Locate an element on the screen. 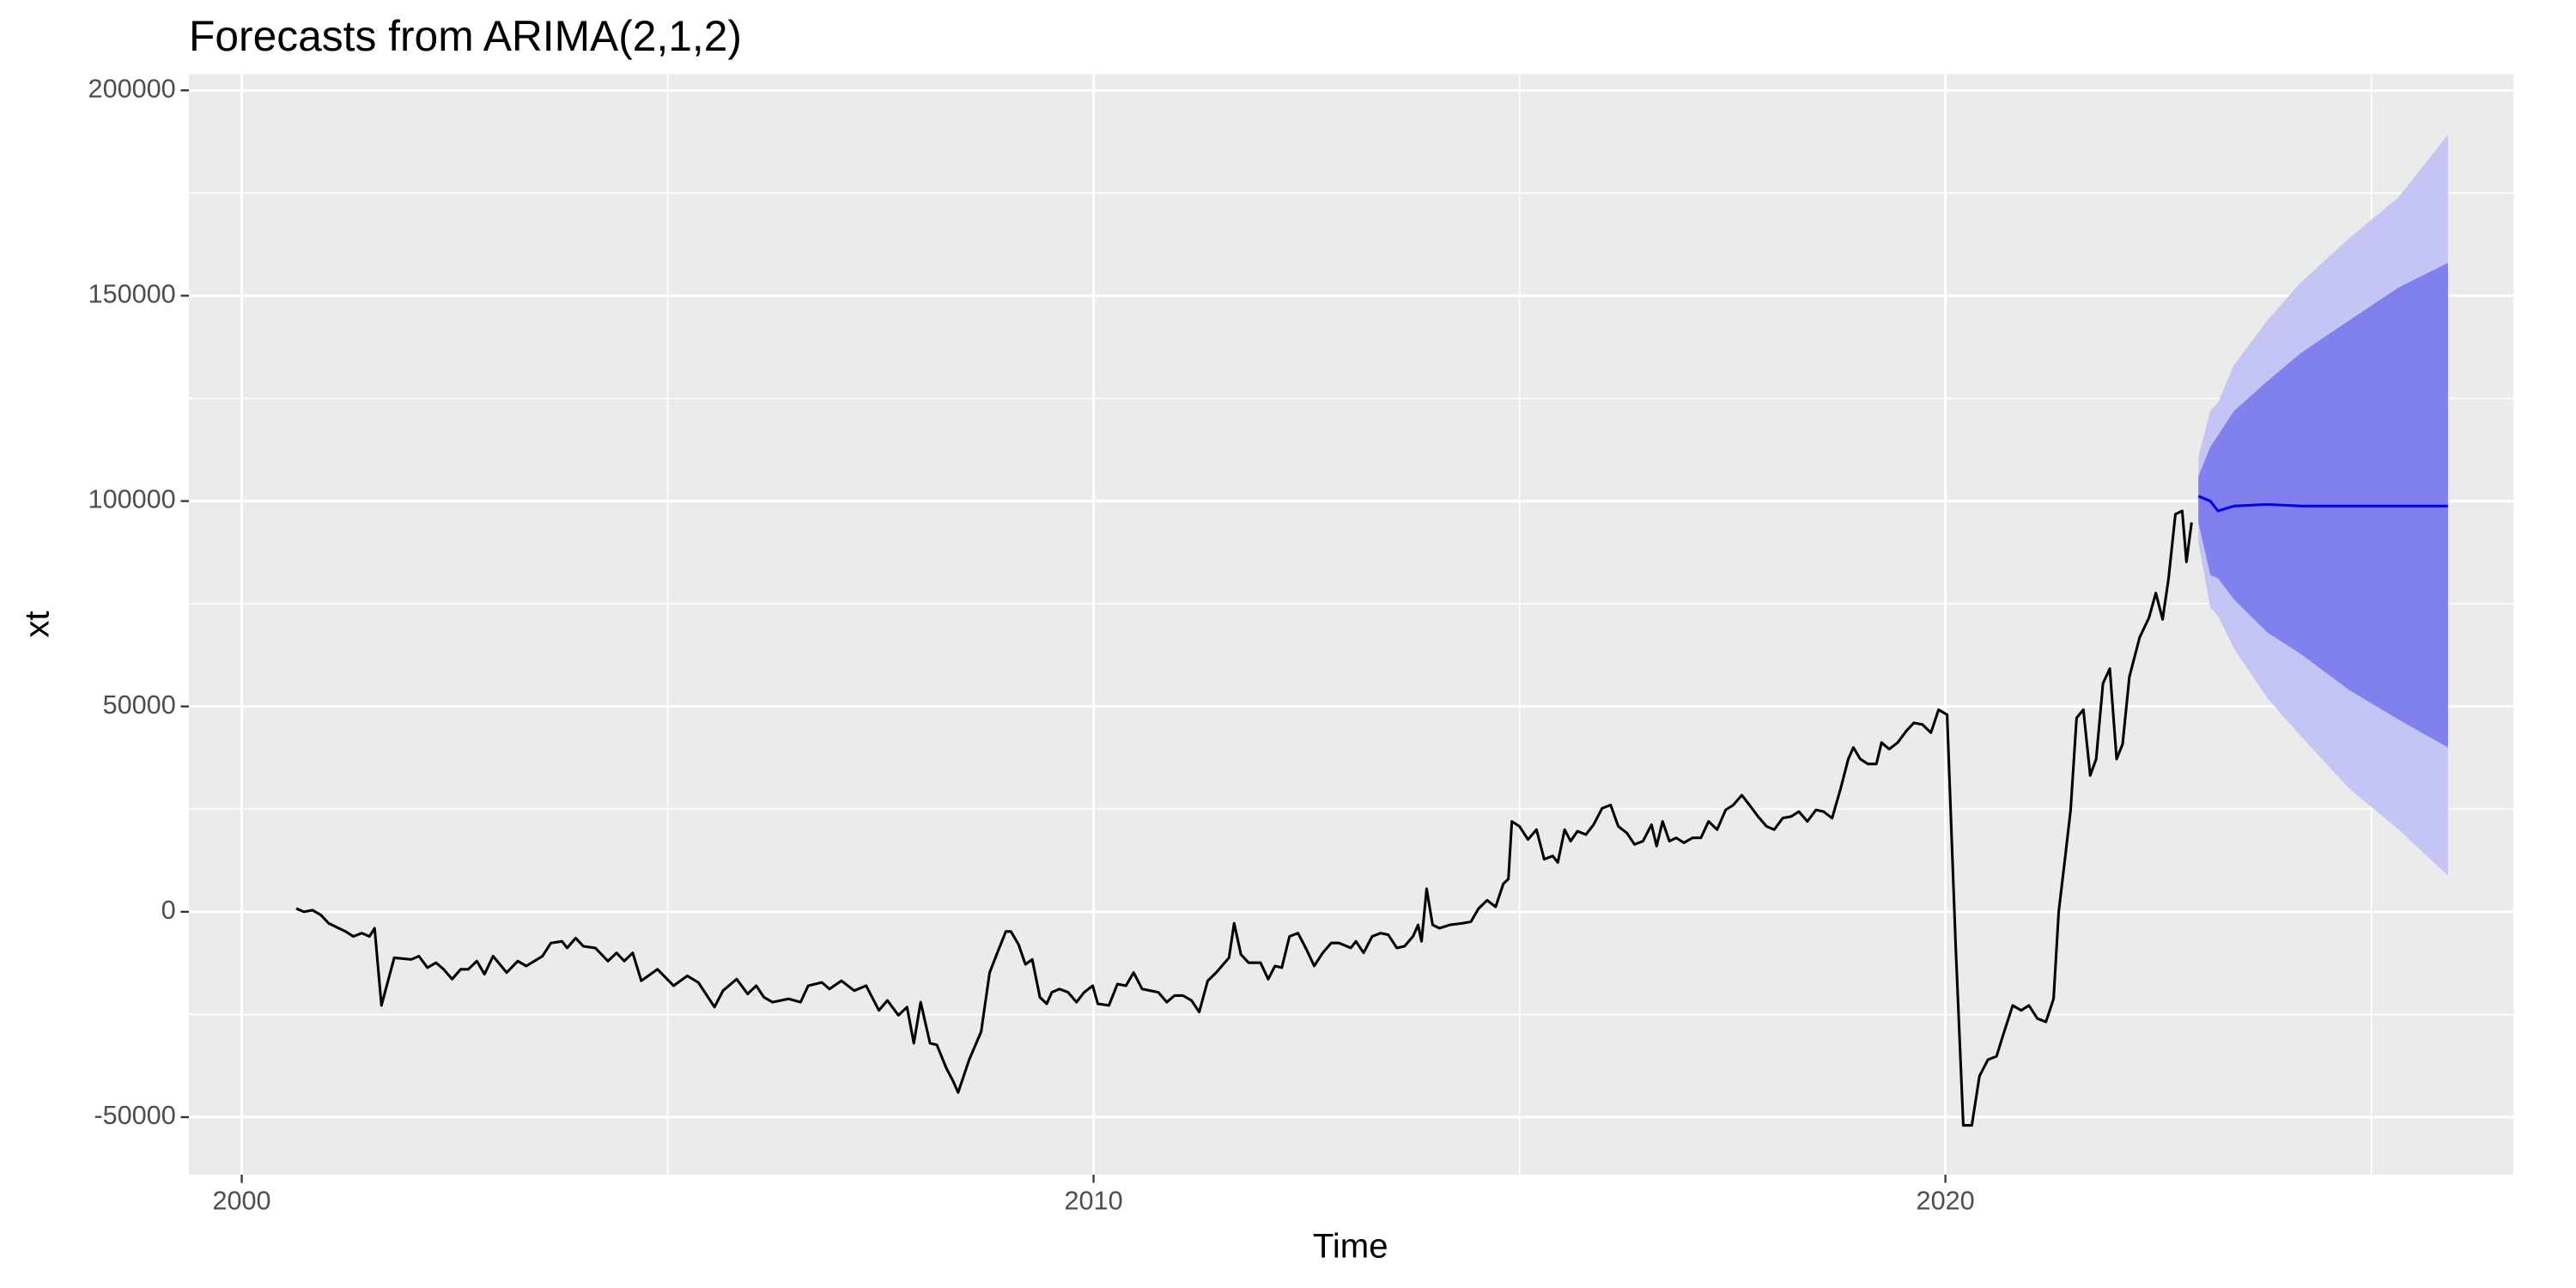  y-tick-label: -50000 is located at coordinates (134, 1115).